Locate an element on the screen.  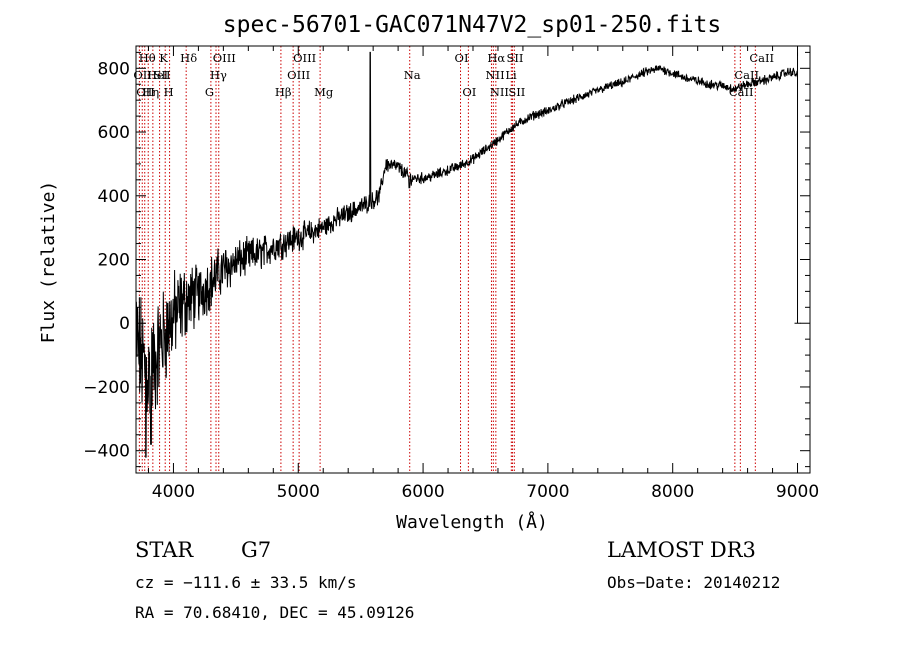
survey-name: LAMOST DR3 is located at coordinates (681, 550).